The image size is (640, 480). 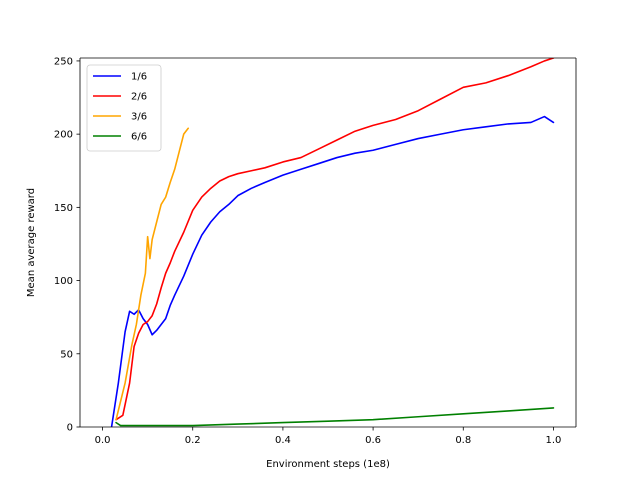 I want to click on x-tick-label: 0.0, so click(x=103, y=440).